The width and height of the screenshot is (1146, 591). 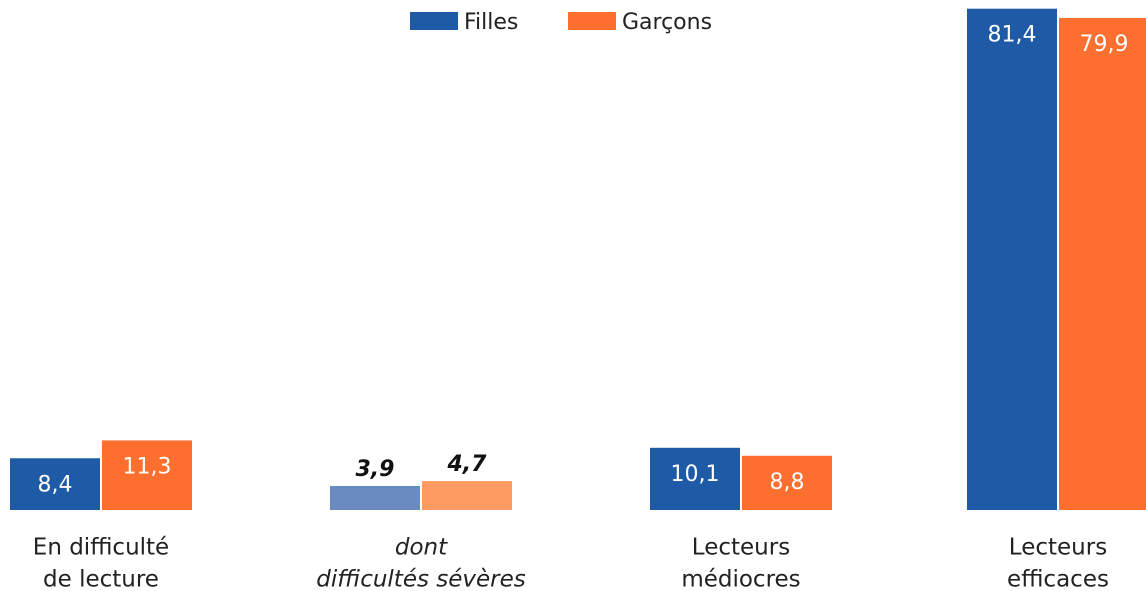 I want to click on x-tick-label: dont, so click(x=421, y=548).